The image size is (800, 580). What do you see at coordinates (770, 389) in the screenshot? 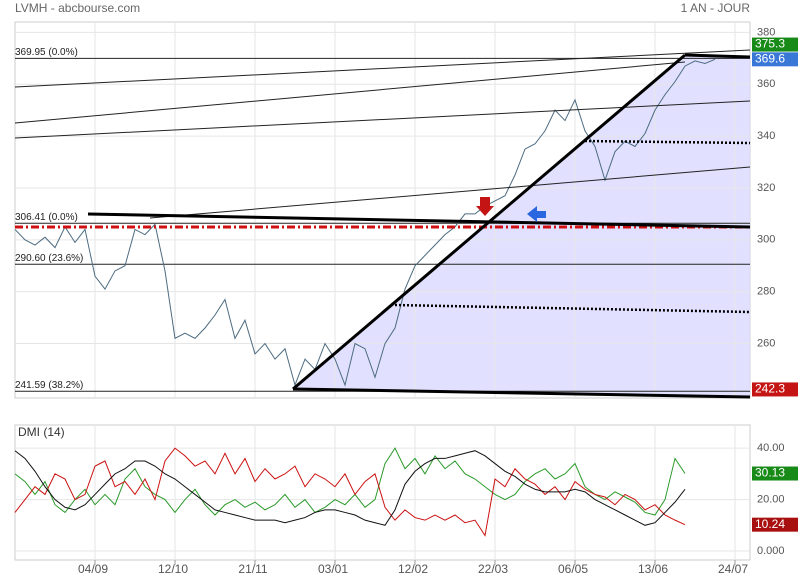
I see `value-marker-label: 242.3` at bounding box center [770, 389].